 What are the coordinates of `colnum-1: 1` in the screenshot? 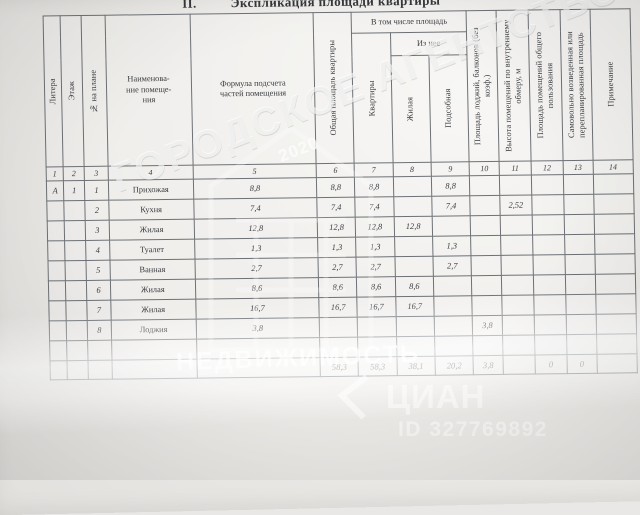 It's located at (55, 173).